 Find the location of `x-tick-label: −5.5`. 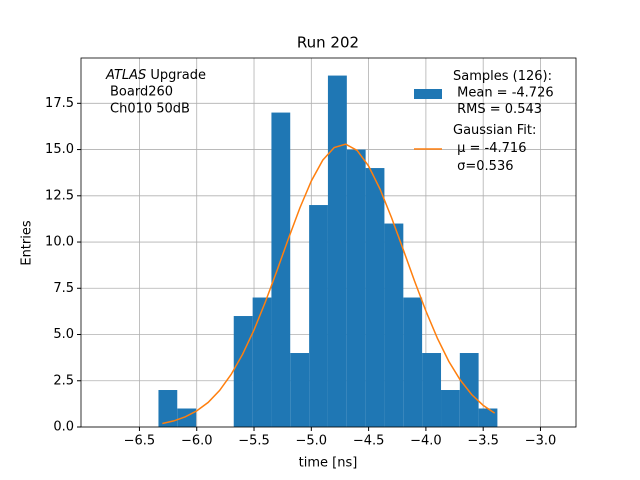

x-tick-label: −5.5 is located at coordinates (254, 441).